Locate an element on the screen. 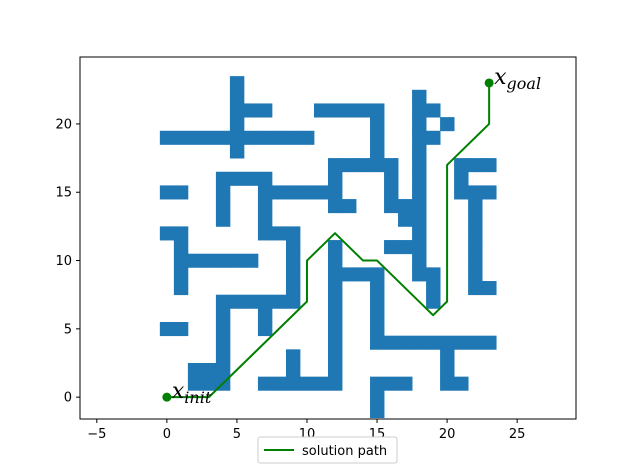 The height and width of the screenshot is (472, 640). x-tick-label: 25 is located at coordinates (517, 434).